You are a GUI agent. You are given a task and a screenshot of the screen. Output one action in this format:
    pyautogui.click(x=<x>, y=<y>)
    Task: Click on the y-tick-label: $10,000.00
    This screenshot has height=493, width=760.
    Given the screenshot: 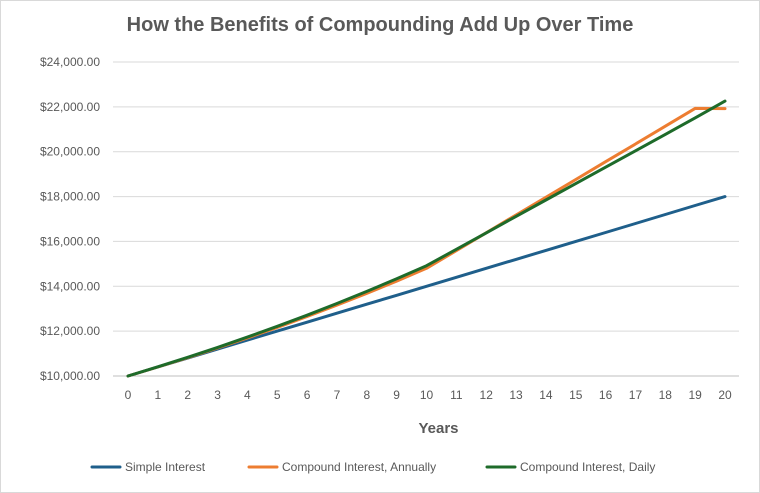 What is the action you would take?
    pyautogui.click(x=70, y=376)
    